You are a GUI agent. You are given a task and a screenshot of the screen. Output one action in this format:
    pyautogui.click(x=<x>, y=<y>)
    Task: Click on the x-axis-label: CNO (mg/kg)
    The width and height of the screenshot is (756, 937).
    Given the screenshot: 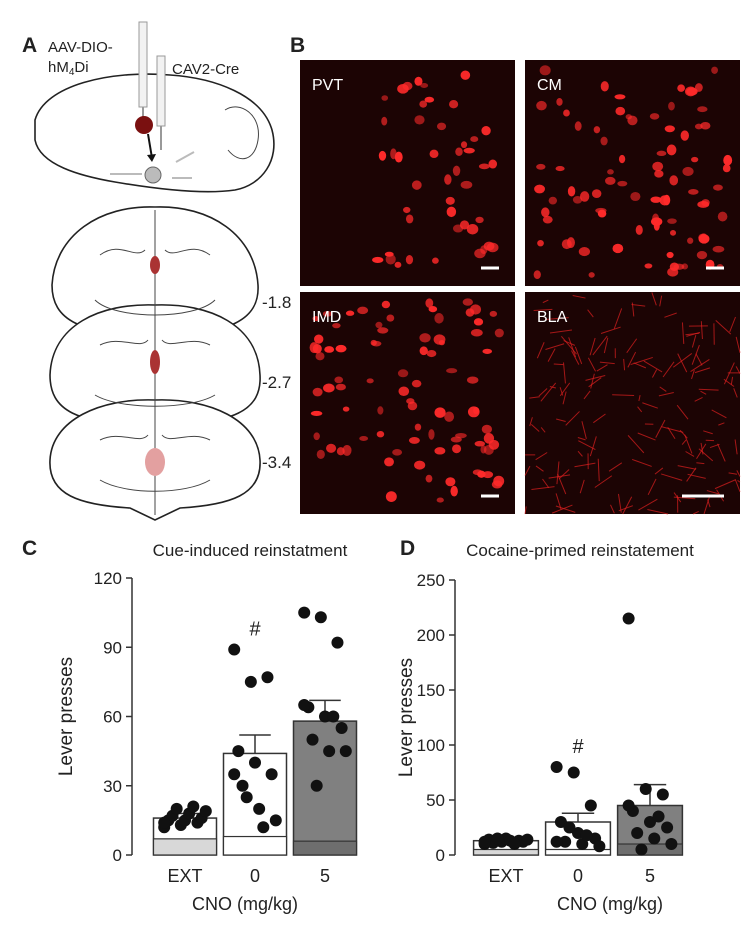 What is the action you would take?
    pyautogui.click(x=245, y=904)
    